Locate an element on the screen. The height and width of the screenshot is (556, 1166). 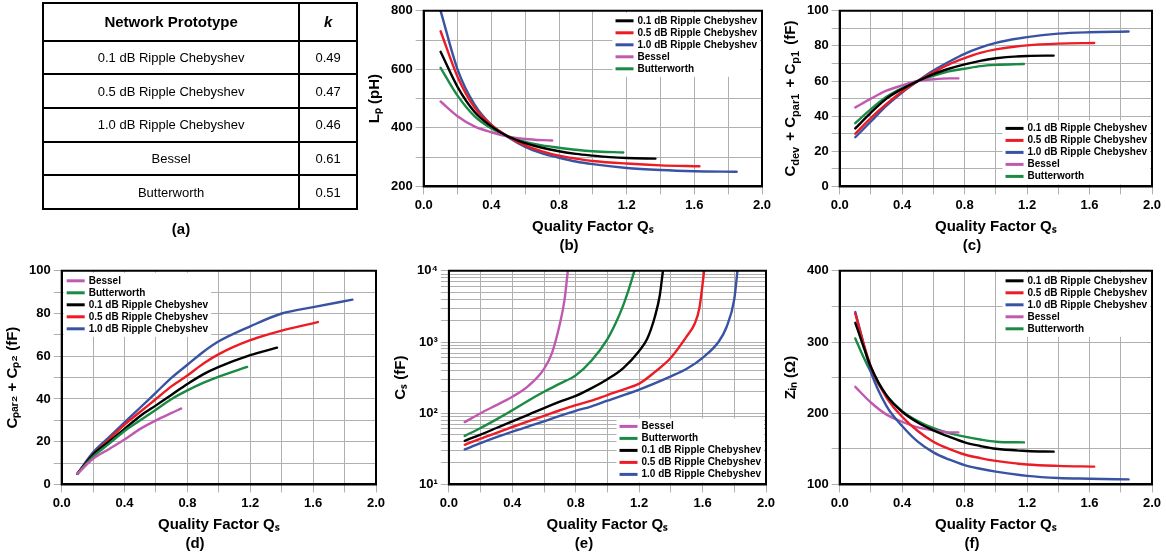
y-tick-label: 300 is located at coordinates (817, 341).